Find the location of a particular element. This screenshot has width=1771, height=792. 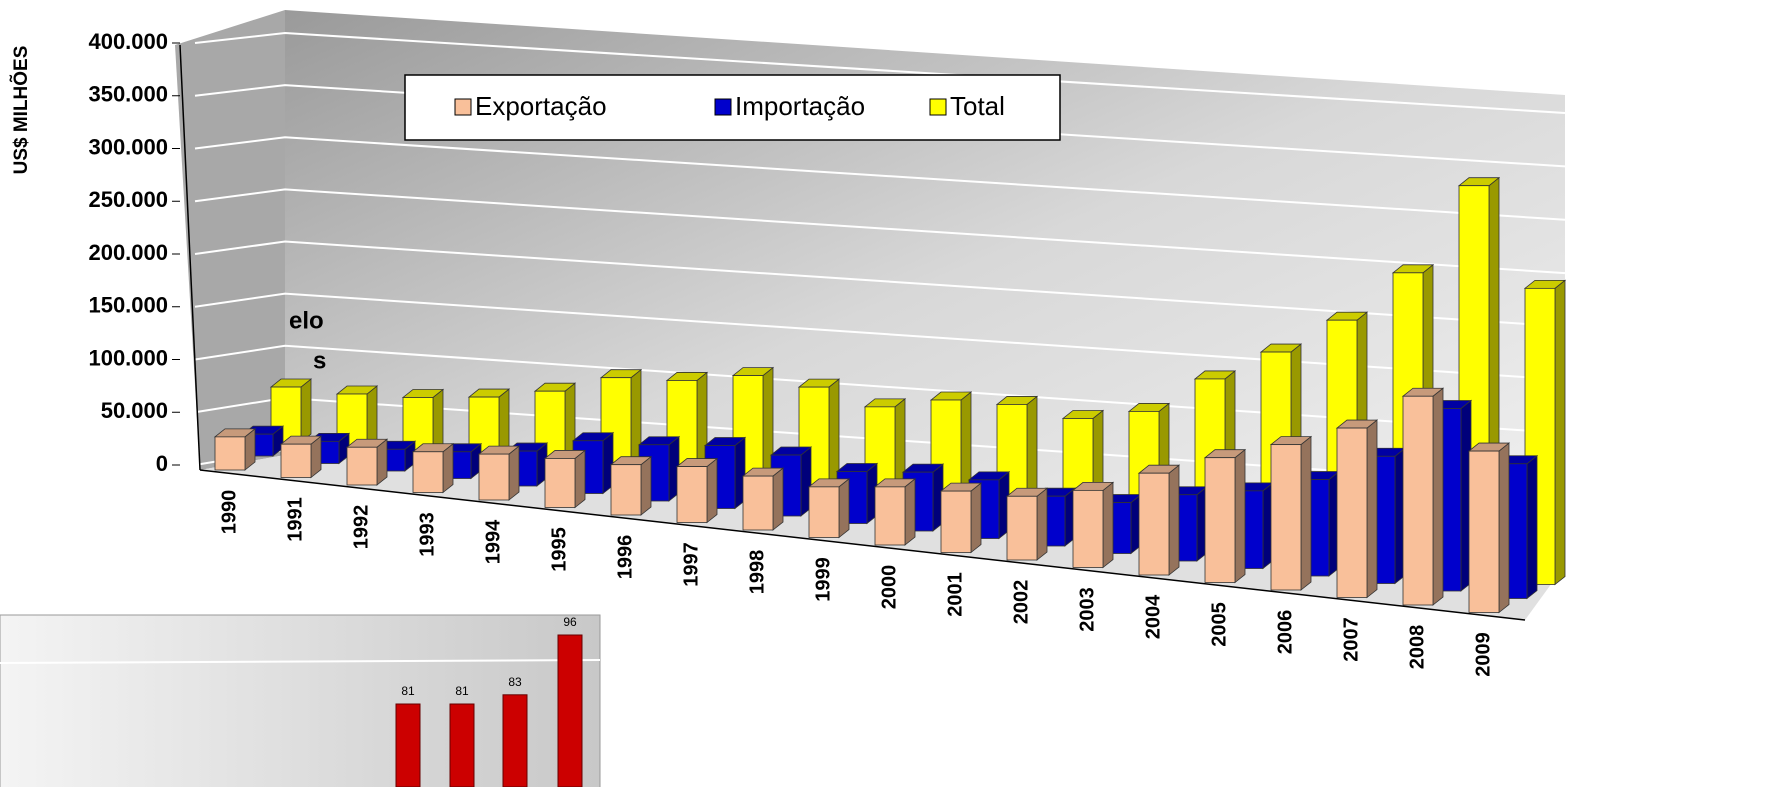

legend is located at coordinates (732, 107).